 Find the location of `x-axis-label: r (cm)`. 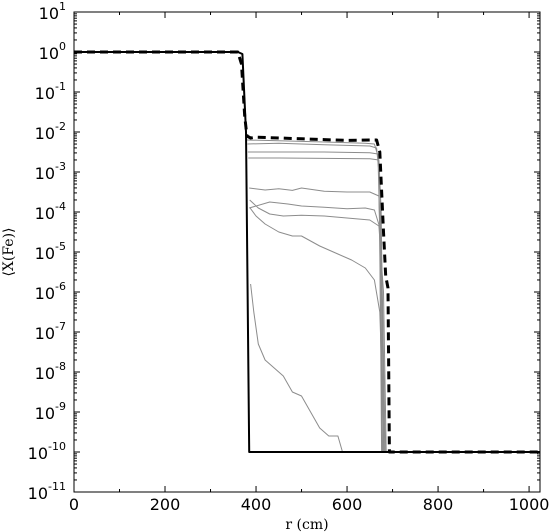

x-axis-label: r (cm) is located at coordinates (306, 524).